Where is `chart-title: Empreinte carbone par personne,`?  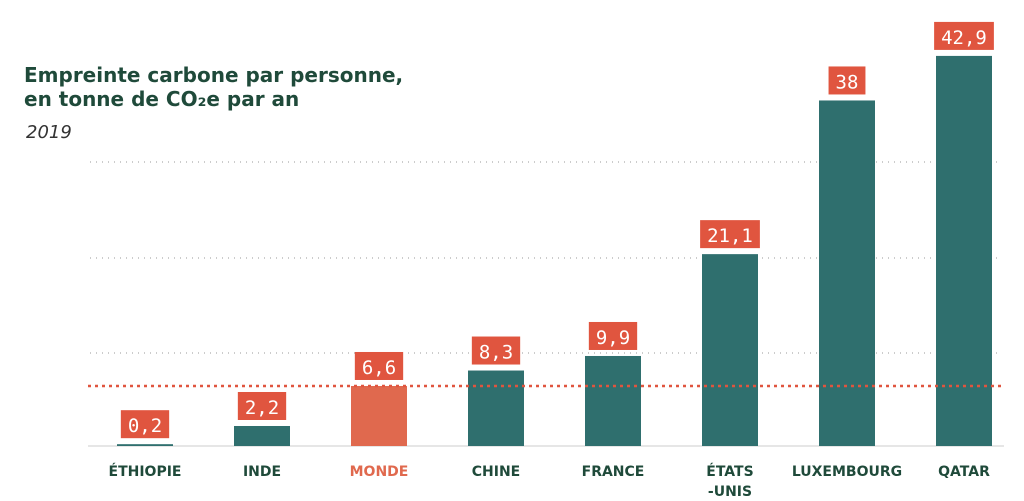
chart-title: Empreinte carbone par personne, is located at coordinates (213, 75).